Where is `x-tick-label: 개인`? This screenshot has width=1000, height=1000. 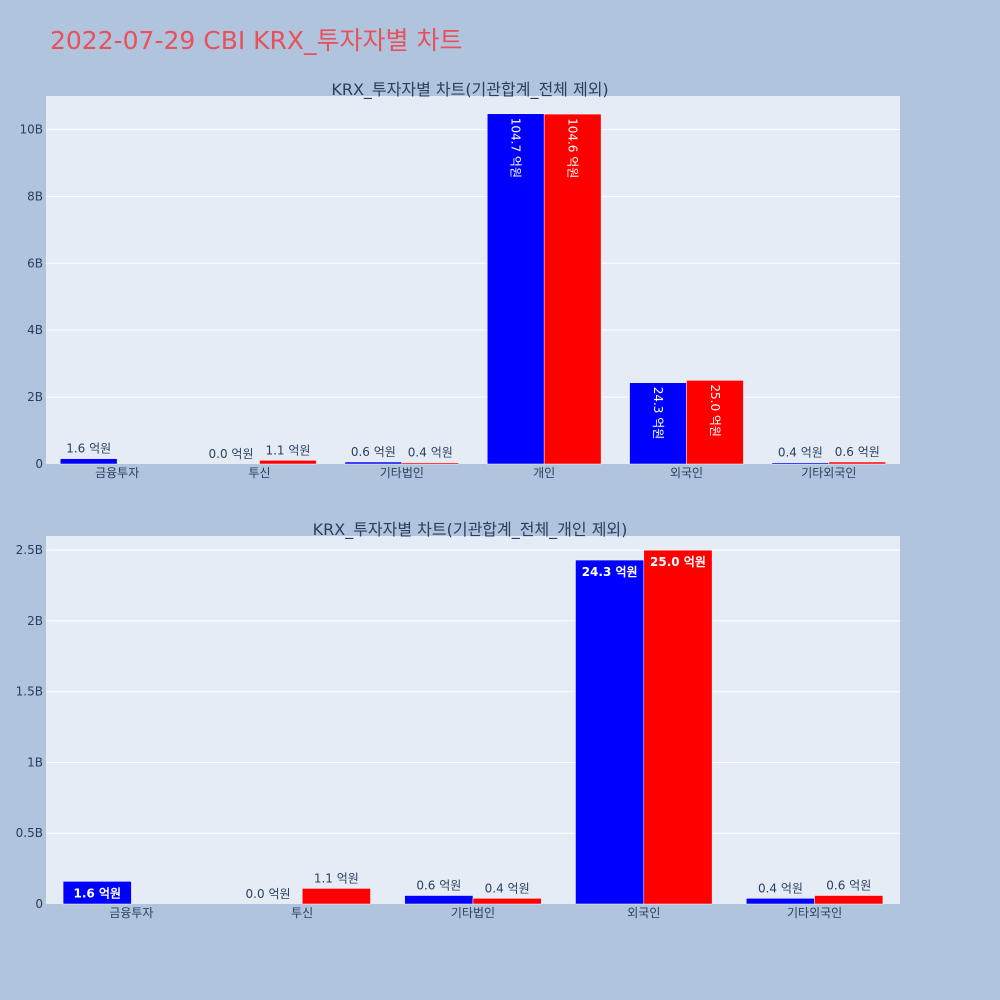 x-tick-label: 개인 is located at coordinates (544, 473).